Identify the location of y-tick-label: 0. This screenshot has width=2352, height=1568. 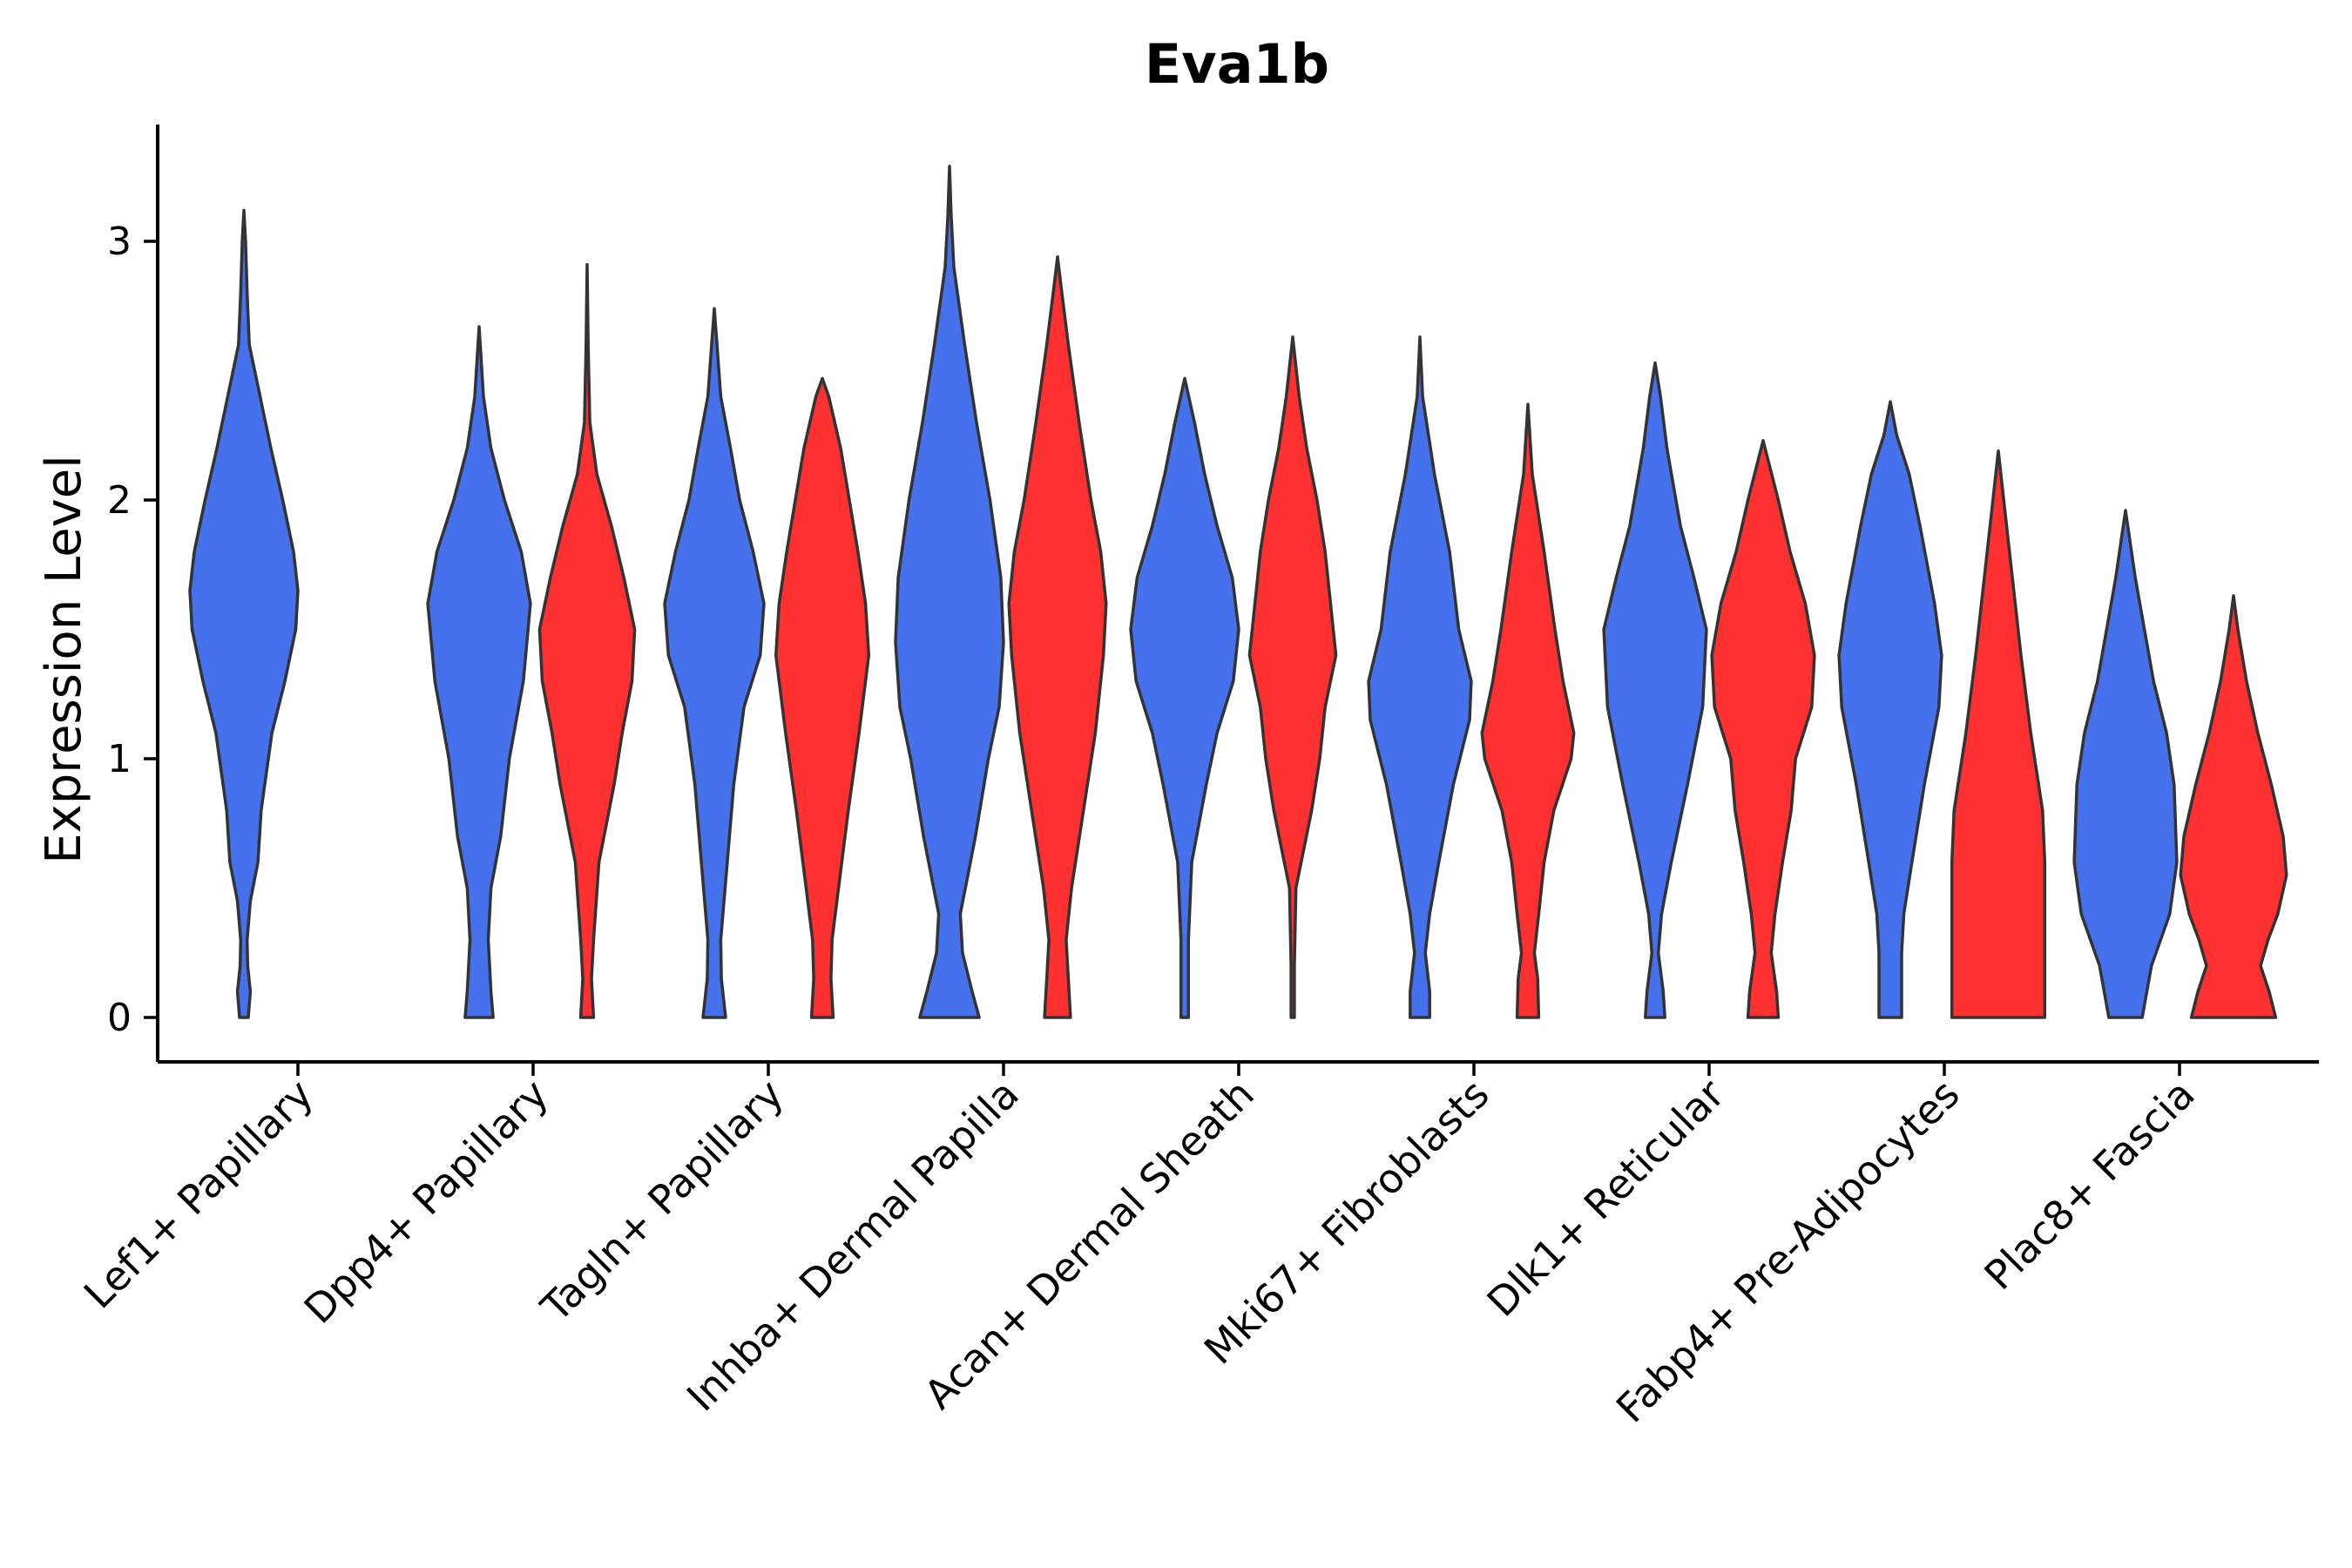
(119, 1018).